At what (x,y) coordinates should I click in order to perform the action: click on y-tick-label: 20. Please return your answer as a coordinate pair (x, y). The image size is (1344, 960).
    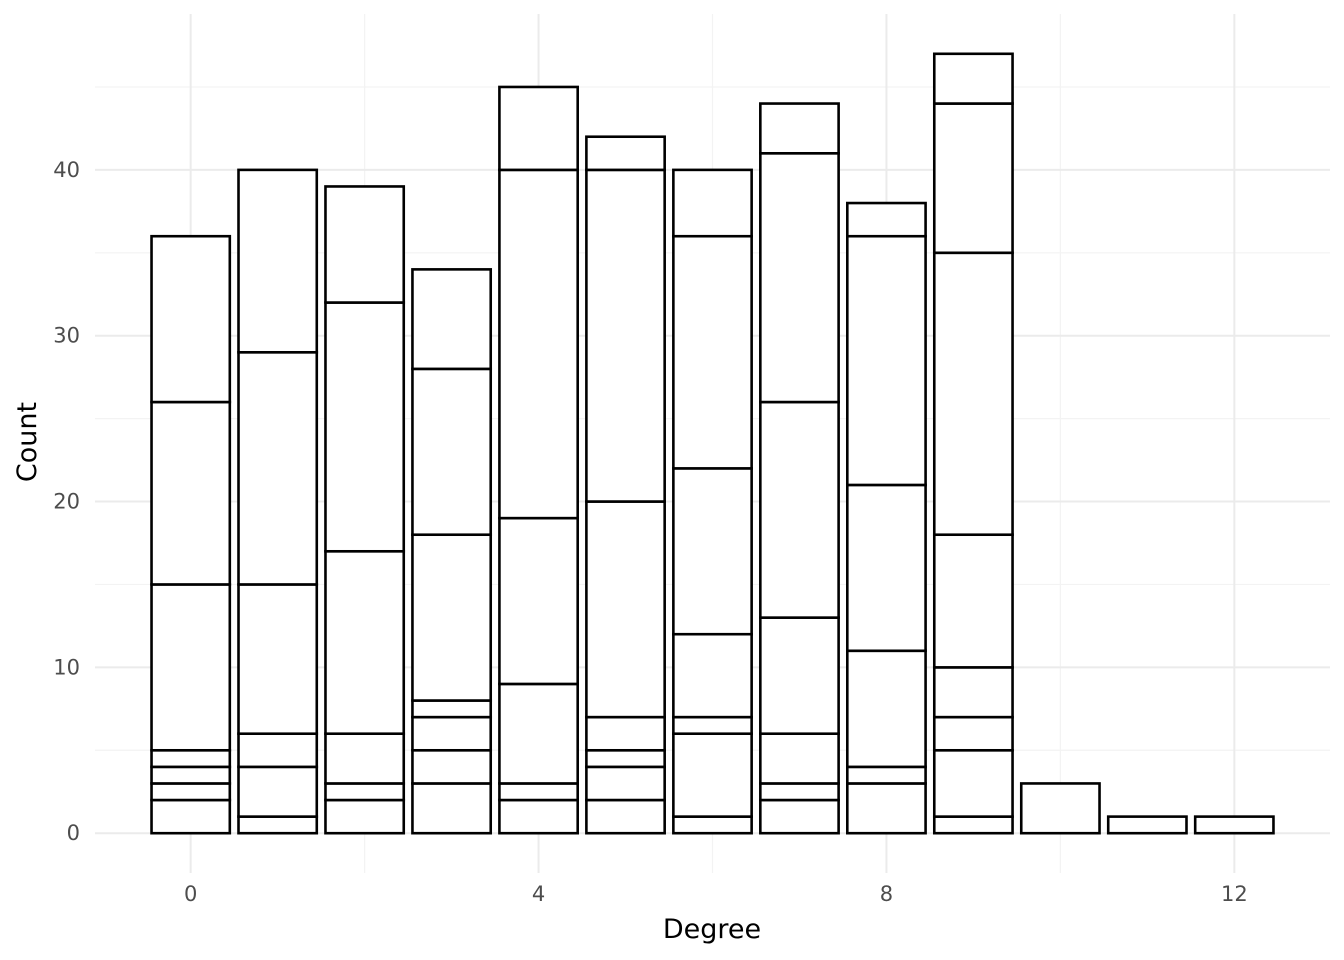
    Looking at the image, I should click on (66, 502).